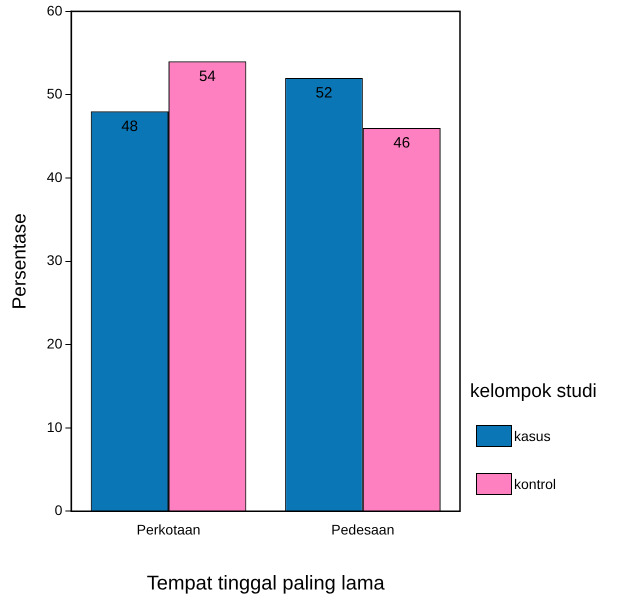 The height and width of the screenshot is (605, 635). What do you see at coordinates (54, 94) in the screenshot?
I see `y-tick-label: 50` at bounding box center [54, 94].